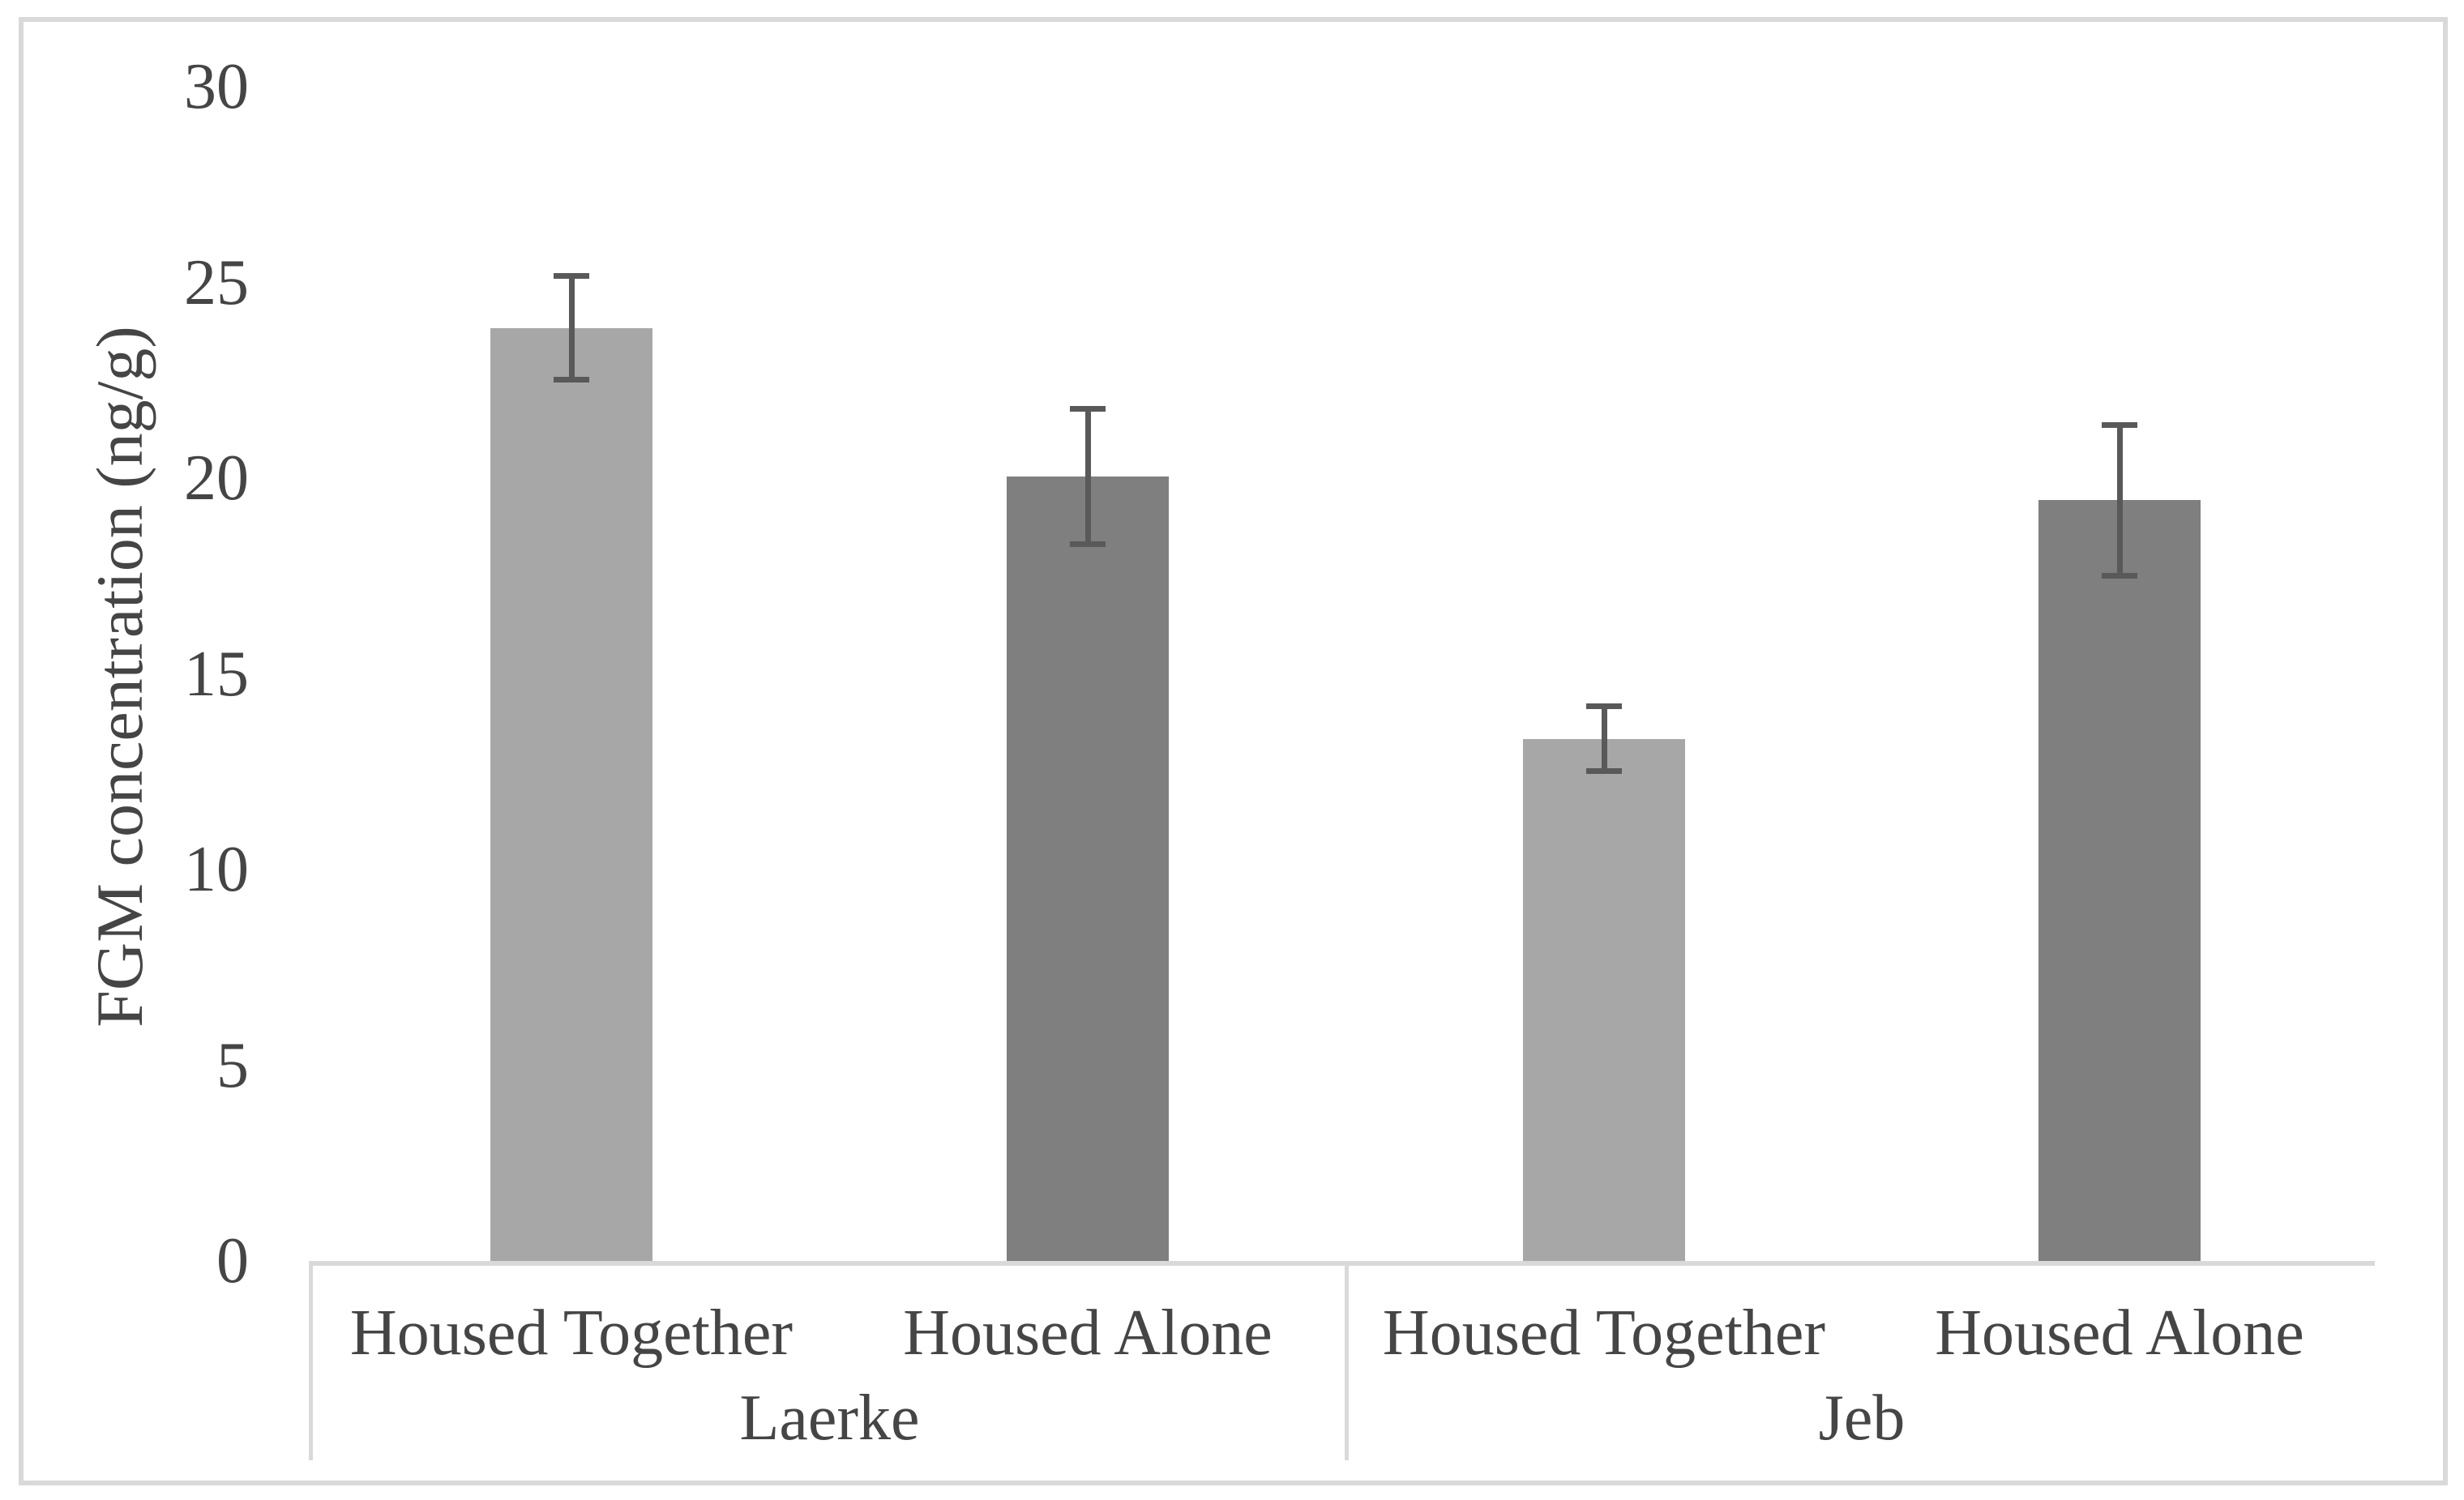 The image size is (2464, 1500). What do you see at coordinates (232, 1260) in the screenshot?
I see `y-axis-tick-label-0: 0` at bounding box center [232, 1260].